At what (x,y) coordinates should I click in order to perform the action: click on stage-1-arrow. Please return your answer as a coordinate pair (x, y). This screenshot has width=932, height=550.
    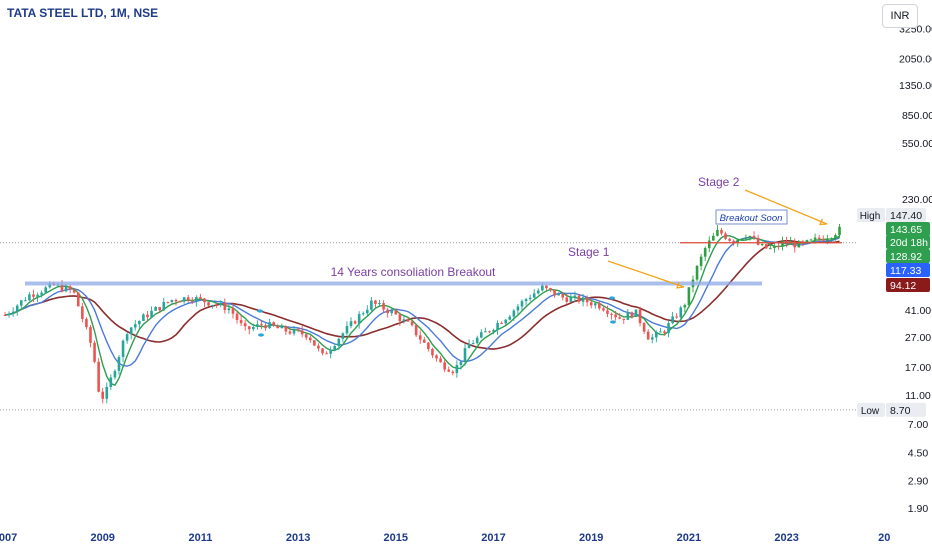
    Looking at the image, I should click on (646, 274).